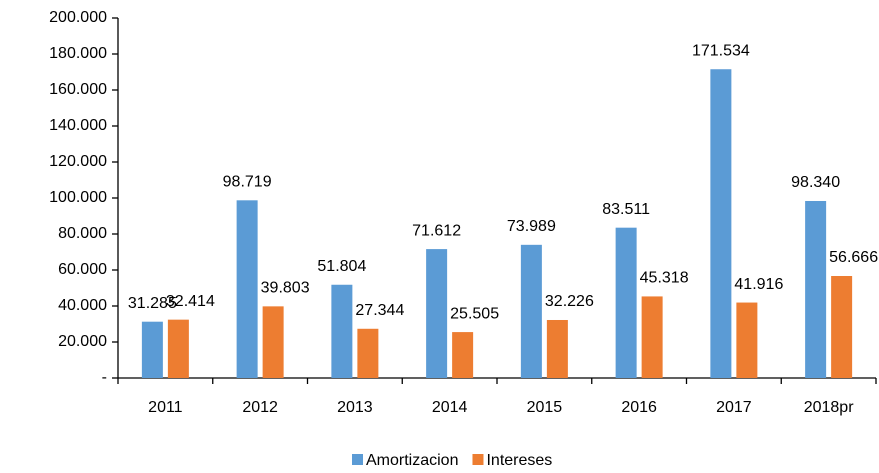 Image resolution: width=879 pixels, height=473 pixels. I want to click on x-tick-label: 2017, so click(734, 407).